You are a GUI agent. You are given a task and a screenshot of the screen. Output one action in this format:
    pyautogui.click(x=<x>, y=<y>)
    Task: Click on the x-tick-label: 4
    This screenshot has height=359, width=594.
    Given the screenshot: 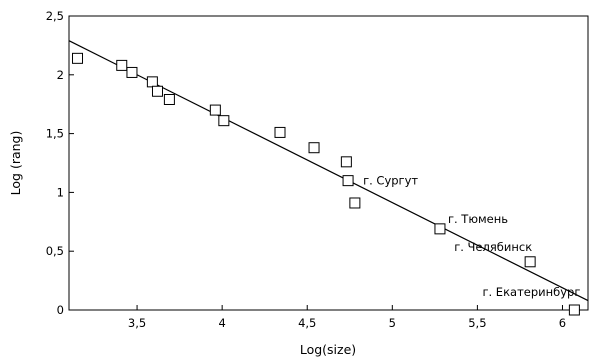 What is the action you would take?
    pyautogui.click(x=221, y=323)
    